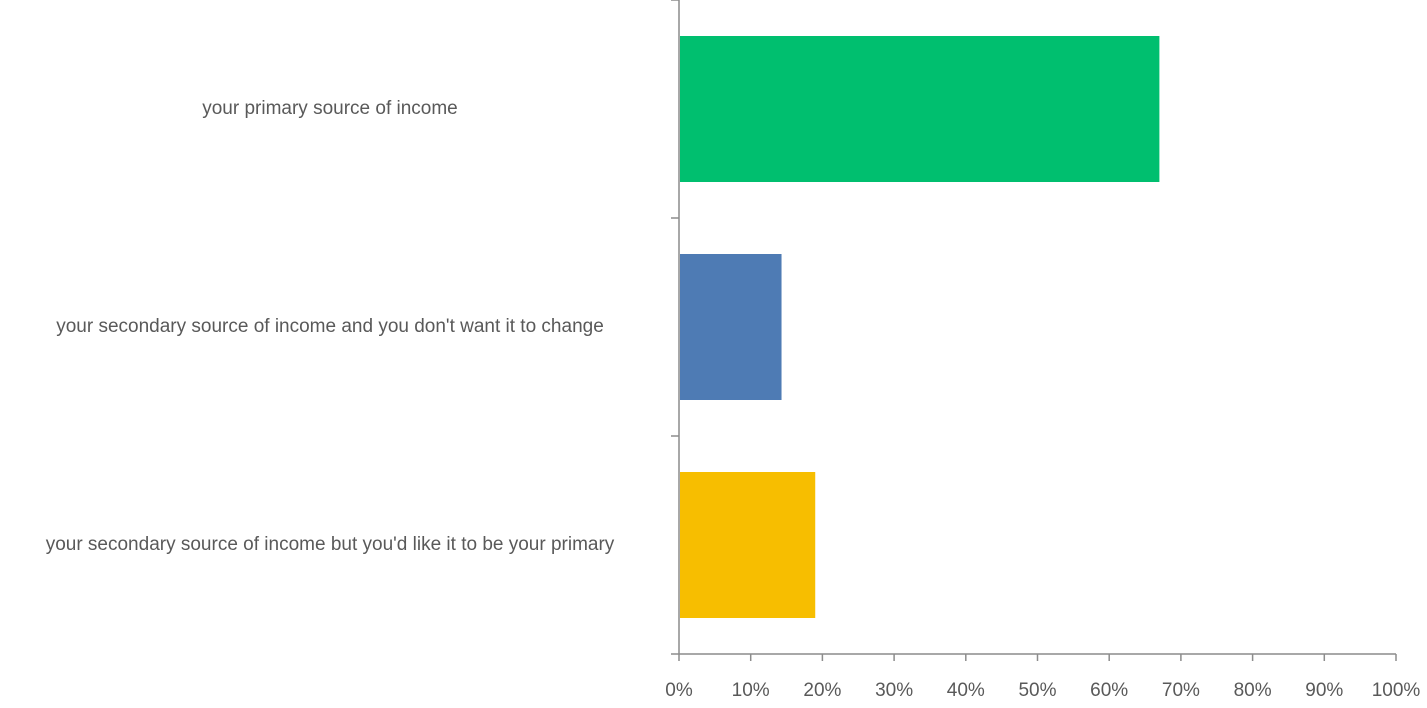 The image size is (1427, 708). I want to click on x-tick-label: 60%, so click(1109, 690).